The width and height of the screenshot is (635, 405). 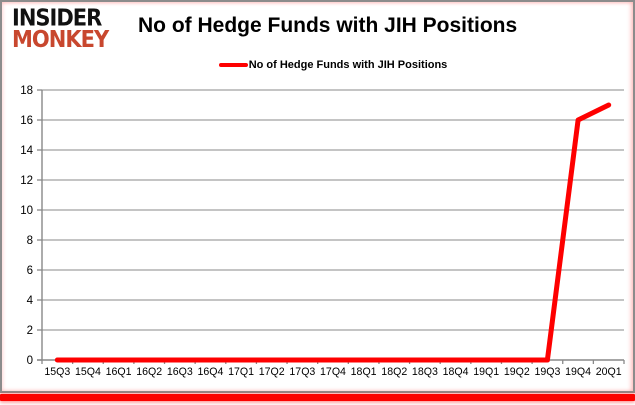 I want to click on y-axis-label: 16, so click(x=26, y=121).